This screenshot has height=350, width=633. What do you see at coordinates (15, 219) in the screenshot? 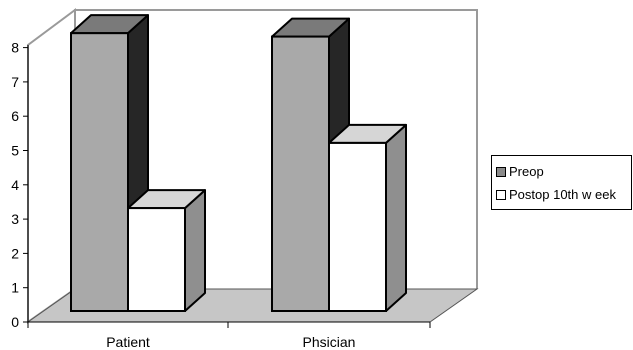
I see `y-tick-label: 3` at bounding box center [15, 219].